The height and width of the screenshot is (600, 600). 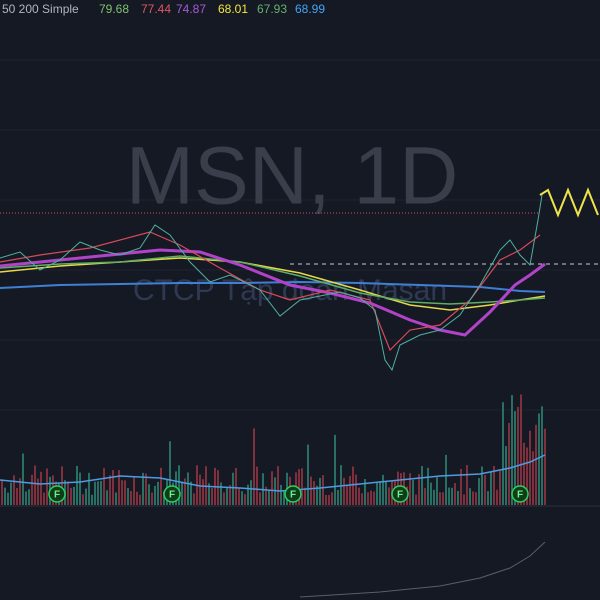 What do you see at coordinates (272, 9) in the screenshot?
I see `legend-value: 67.93` at bounding box center [272, 9].